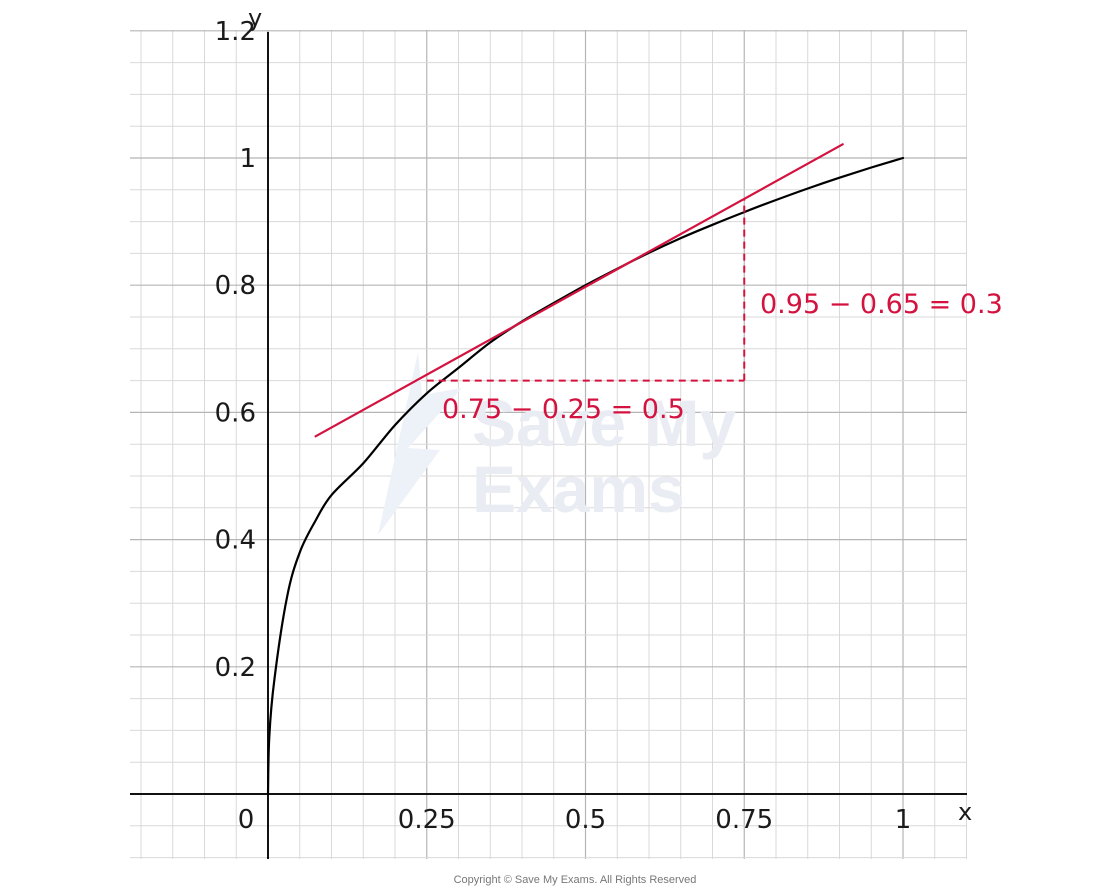  Describe the element at coordinates (235, 286) in the screenshot. I see `y-tick-label: 0.8` at that location.